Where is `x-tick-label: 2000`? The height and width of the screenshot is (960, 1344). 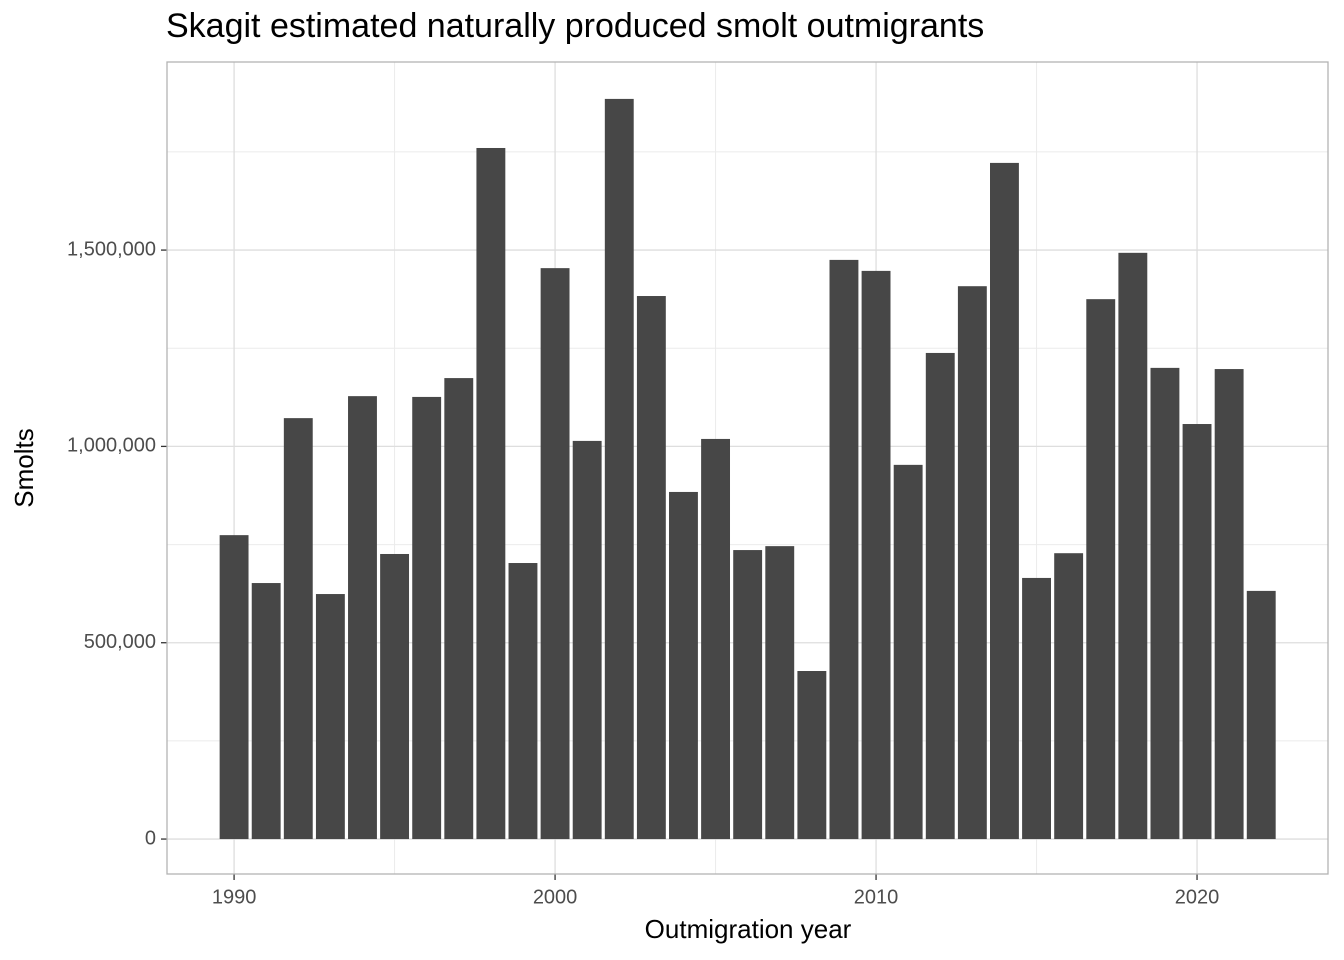 x-tick-label: 2000 is located at coordinates (555, 897).